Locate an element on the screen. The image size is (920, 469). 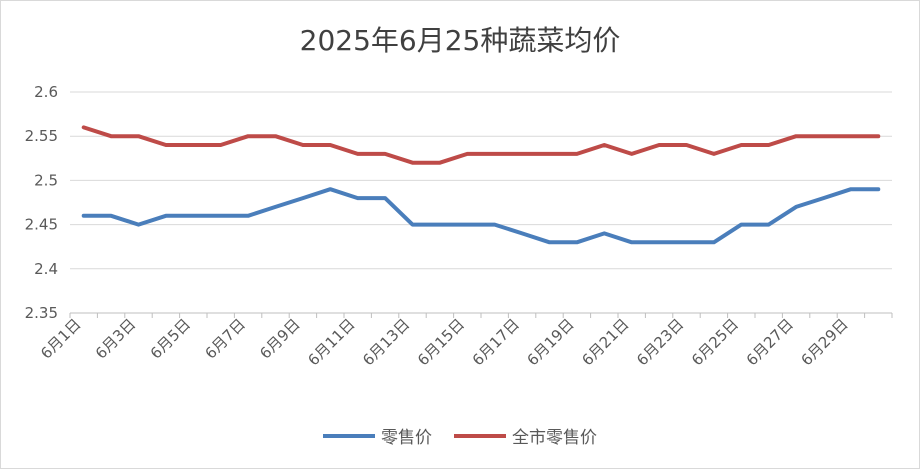
x-tick-label: 6月29日 is located at coordinates (825, 342).